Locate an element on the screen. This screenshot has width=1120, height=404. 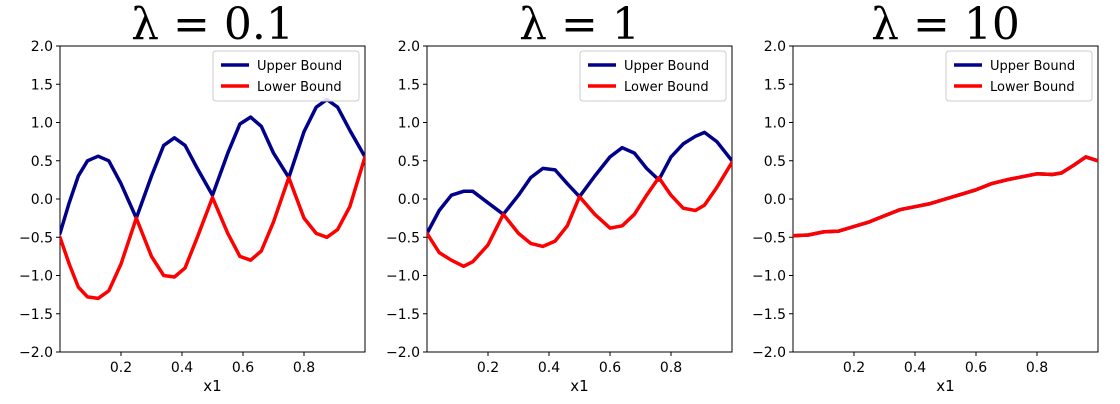
panel-title-3: λ = 10 is located at coordinates (945, 25).